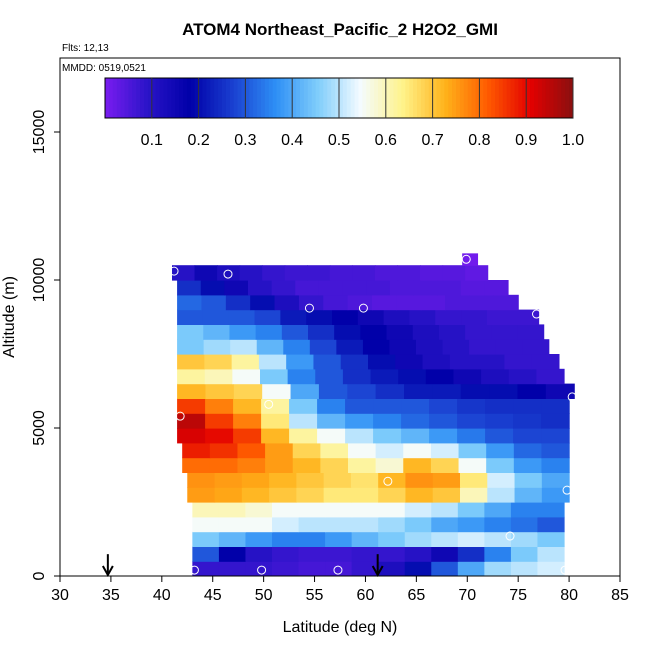 This screenshot has height=650, width=650. What do you see at coordinates (104, 68) in the screenshot?
I see `dates-label: MMDD: 0519,0521` at bounding box center [104, 68].